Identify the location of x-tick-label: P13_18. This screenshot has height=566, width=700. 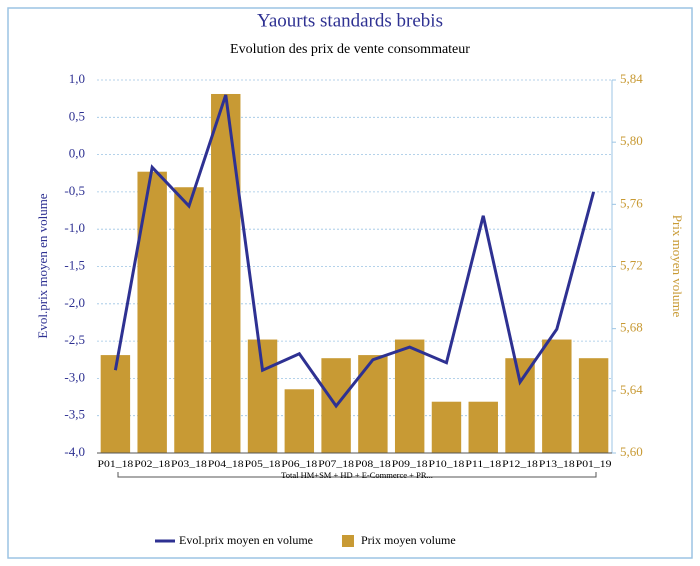
(557, 465).